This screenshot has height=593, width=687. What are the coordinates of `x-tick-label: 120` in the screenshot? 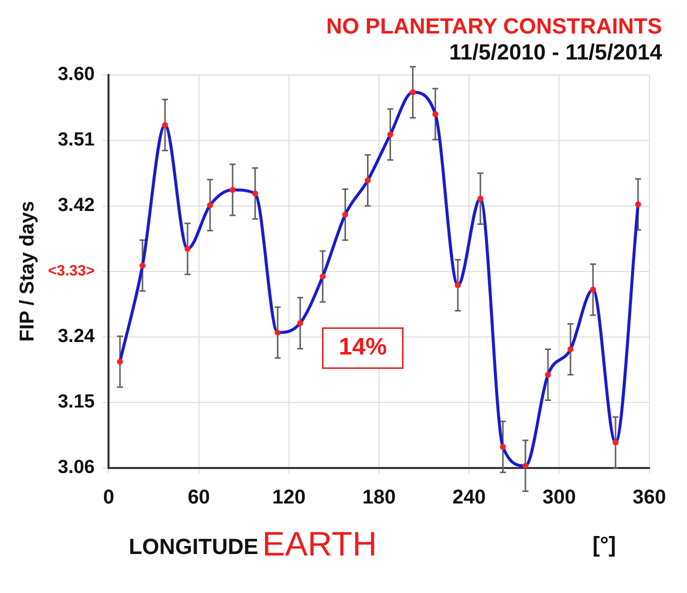 It's located at (289, 497).